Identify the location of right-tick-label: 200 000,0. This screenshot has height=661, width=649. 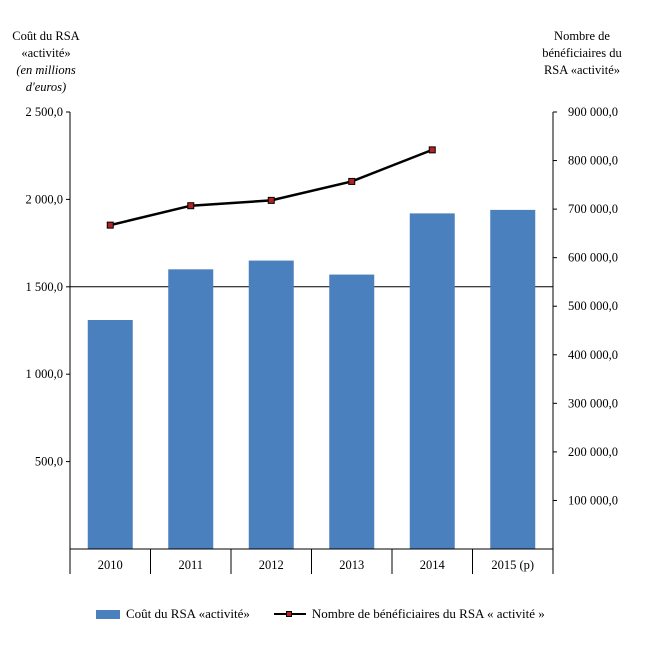
(593, 452).